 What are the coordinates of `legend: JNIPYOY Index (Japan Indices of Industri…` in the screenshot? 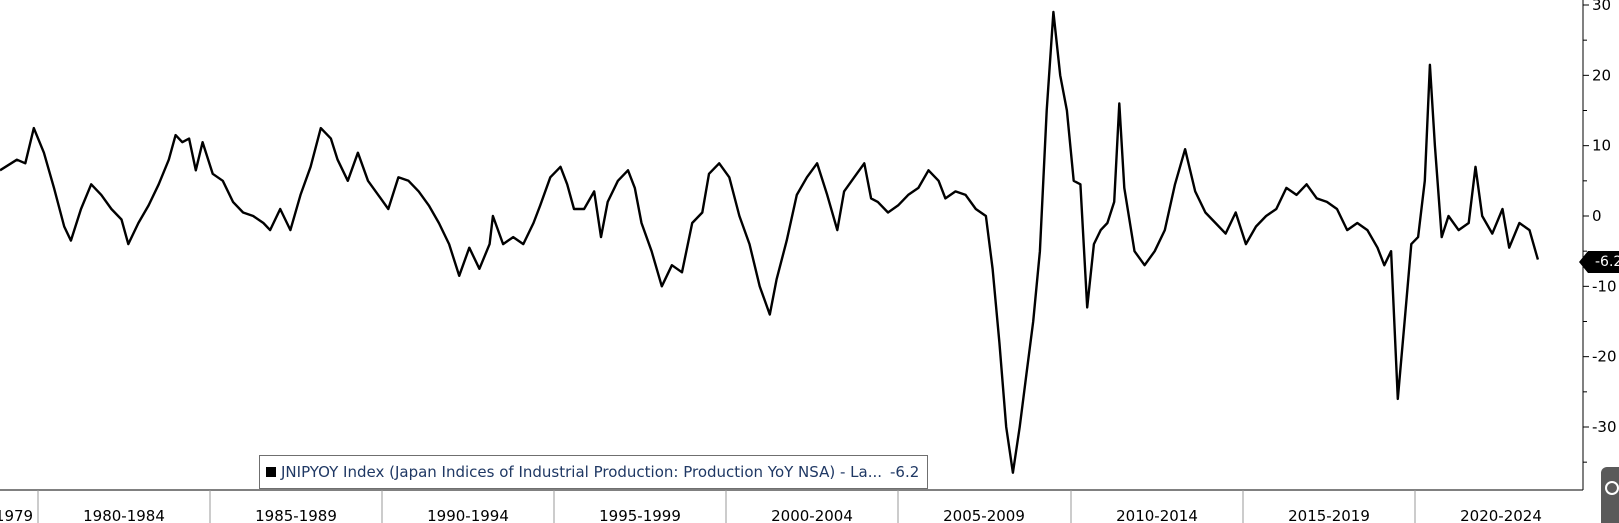 It's located at (594, 472).